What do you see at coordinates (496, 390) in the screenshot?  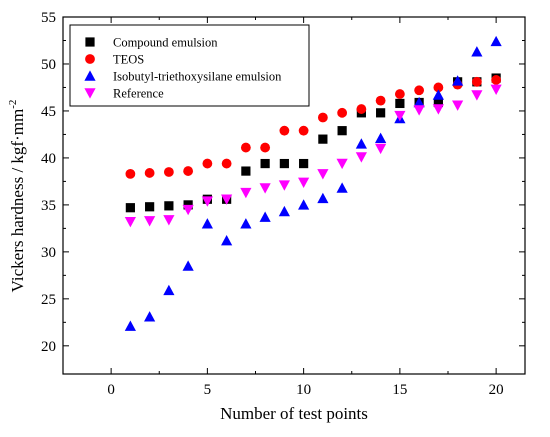 I see `x-tick-label: 20` at bounding box center [496, 390].